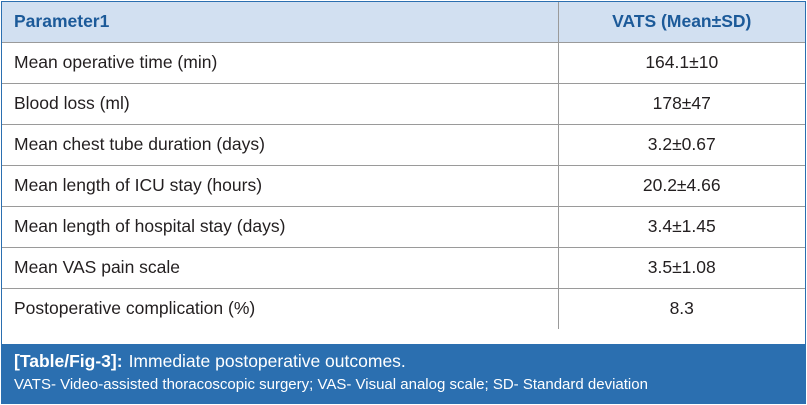  What do you see at coordinates (280, 144) in the screenshot?
I see `row-parameter: Mean chest tube duration (days)` at bounding box center [280, 144].